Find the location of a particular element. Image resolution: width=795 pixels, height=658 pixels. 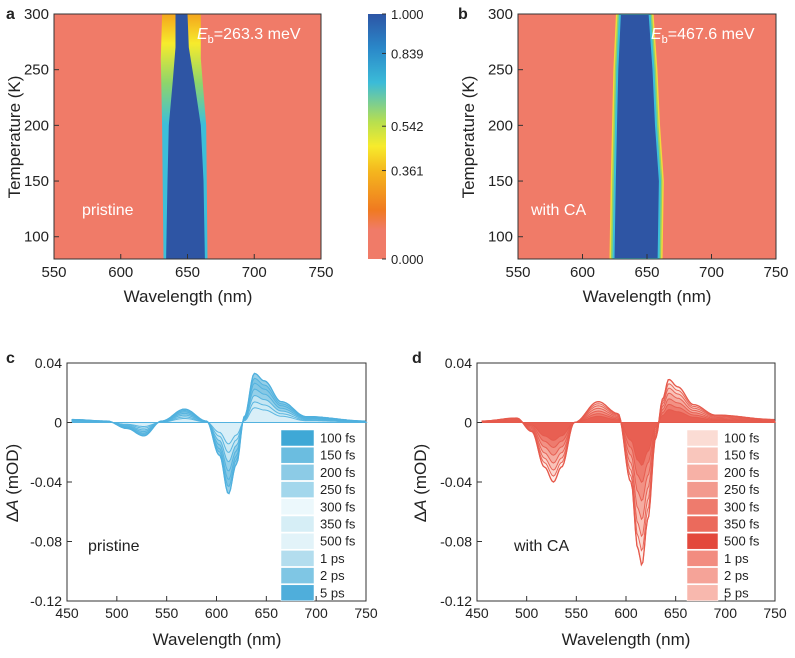

sample-label-d: with CA is located at coordinates (541, 546).